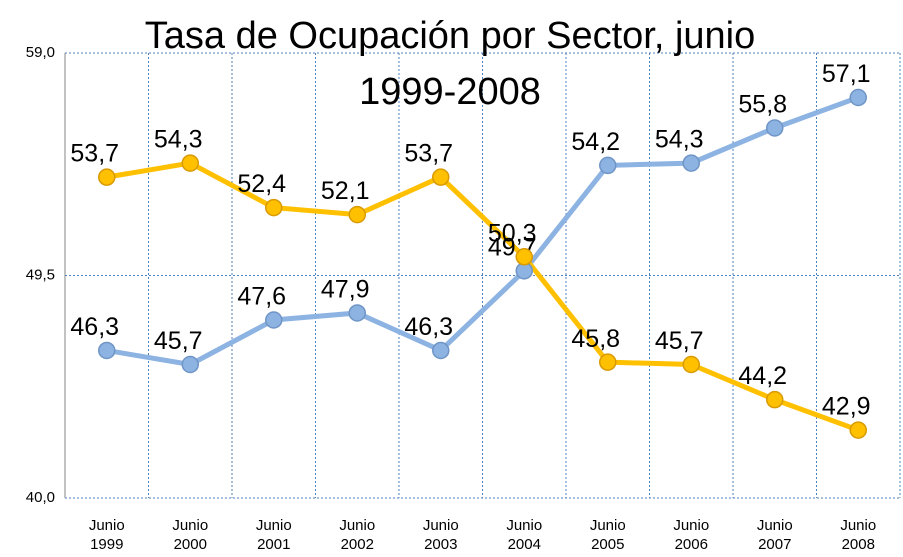  What do you see at coordinates (774, 535) in the screenshot?
I see `x-tick-label: Junio 2007` at bounding box center [774, 535].